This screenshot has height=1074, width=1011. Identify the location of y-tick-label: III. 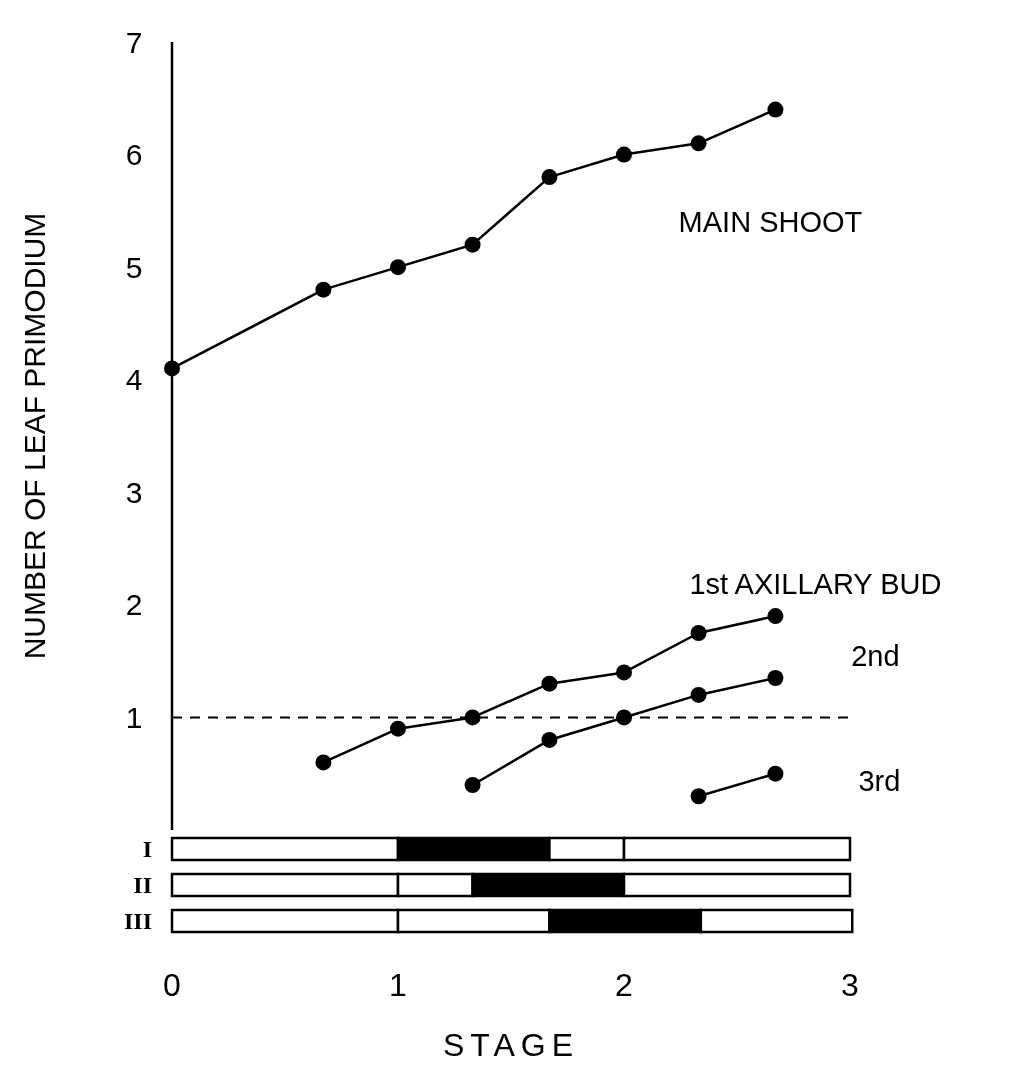
(137, 921).